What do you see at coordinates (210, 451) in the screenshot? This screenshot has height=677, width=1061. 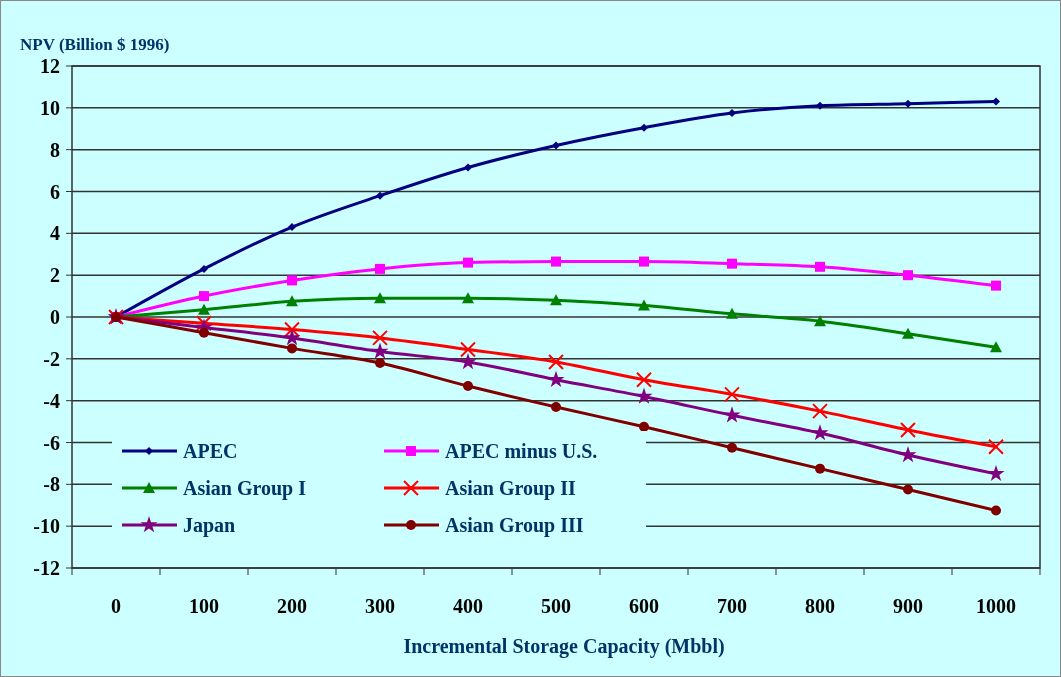 I see `legend-label: APEC` at bounding box center [210, 451].